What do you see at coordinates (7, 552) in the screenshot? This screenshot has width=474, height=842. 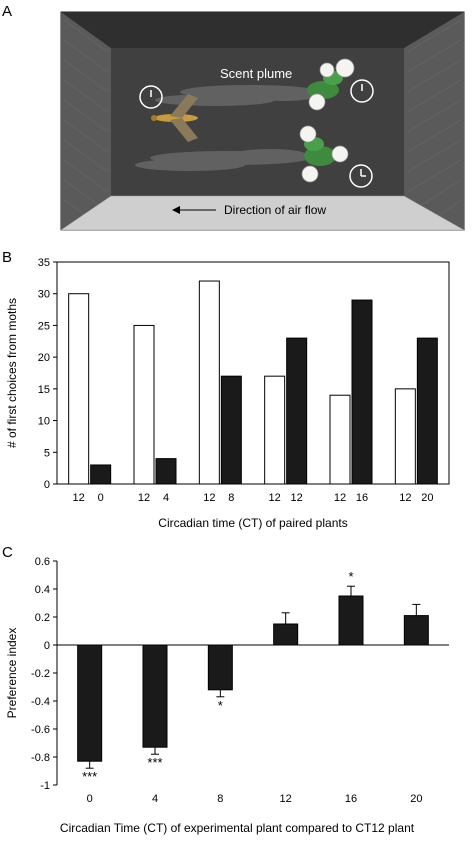 I see `panel-c-letter: C` at bounding box center [7, 552].